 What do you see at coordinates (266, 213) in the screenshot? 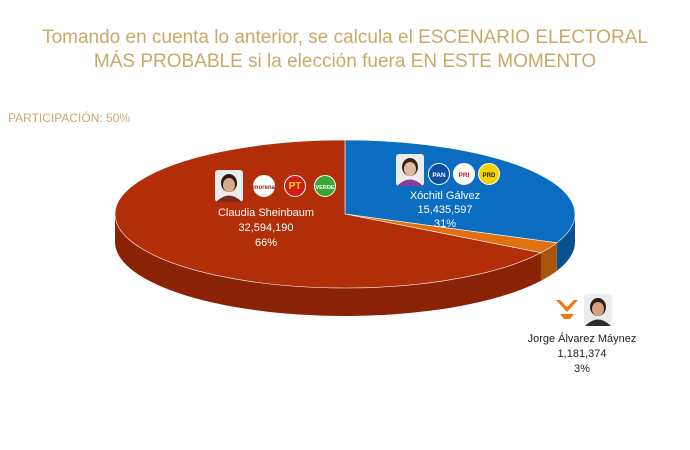
I see `label-name-sheinbaum: Claudia Sheinbaum` at bounding box center [266, 213].